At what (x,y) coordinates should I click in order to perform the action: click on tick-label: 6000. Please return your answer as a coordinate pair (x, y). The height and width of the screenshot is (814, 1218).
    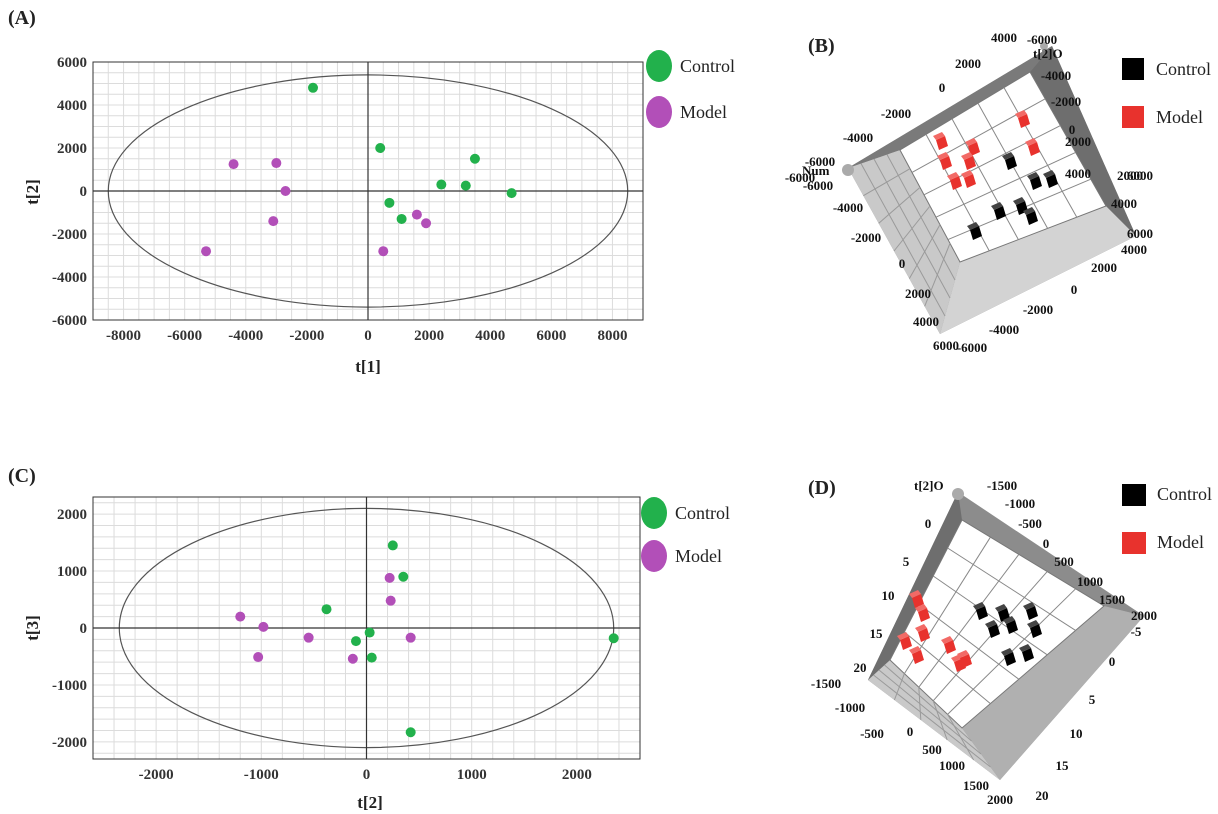
    Looking at the image, I should click on (1140, 233).